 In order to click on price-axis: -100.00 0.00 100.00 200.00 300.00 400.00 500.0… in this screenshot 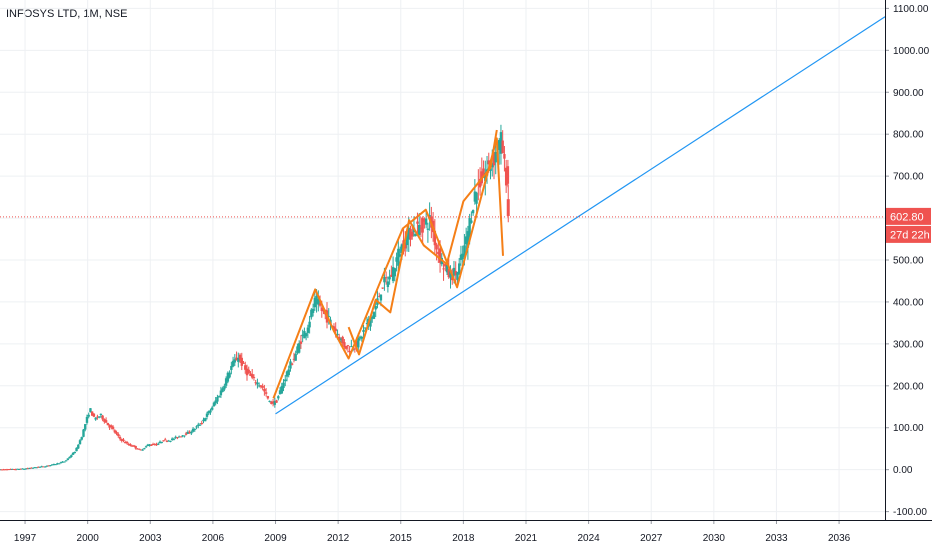, I will do `click(908, 275)`.